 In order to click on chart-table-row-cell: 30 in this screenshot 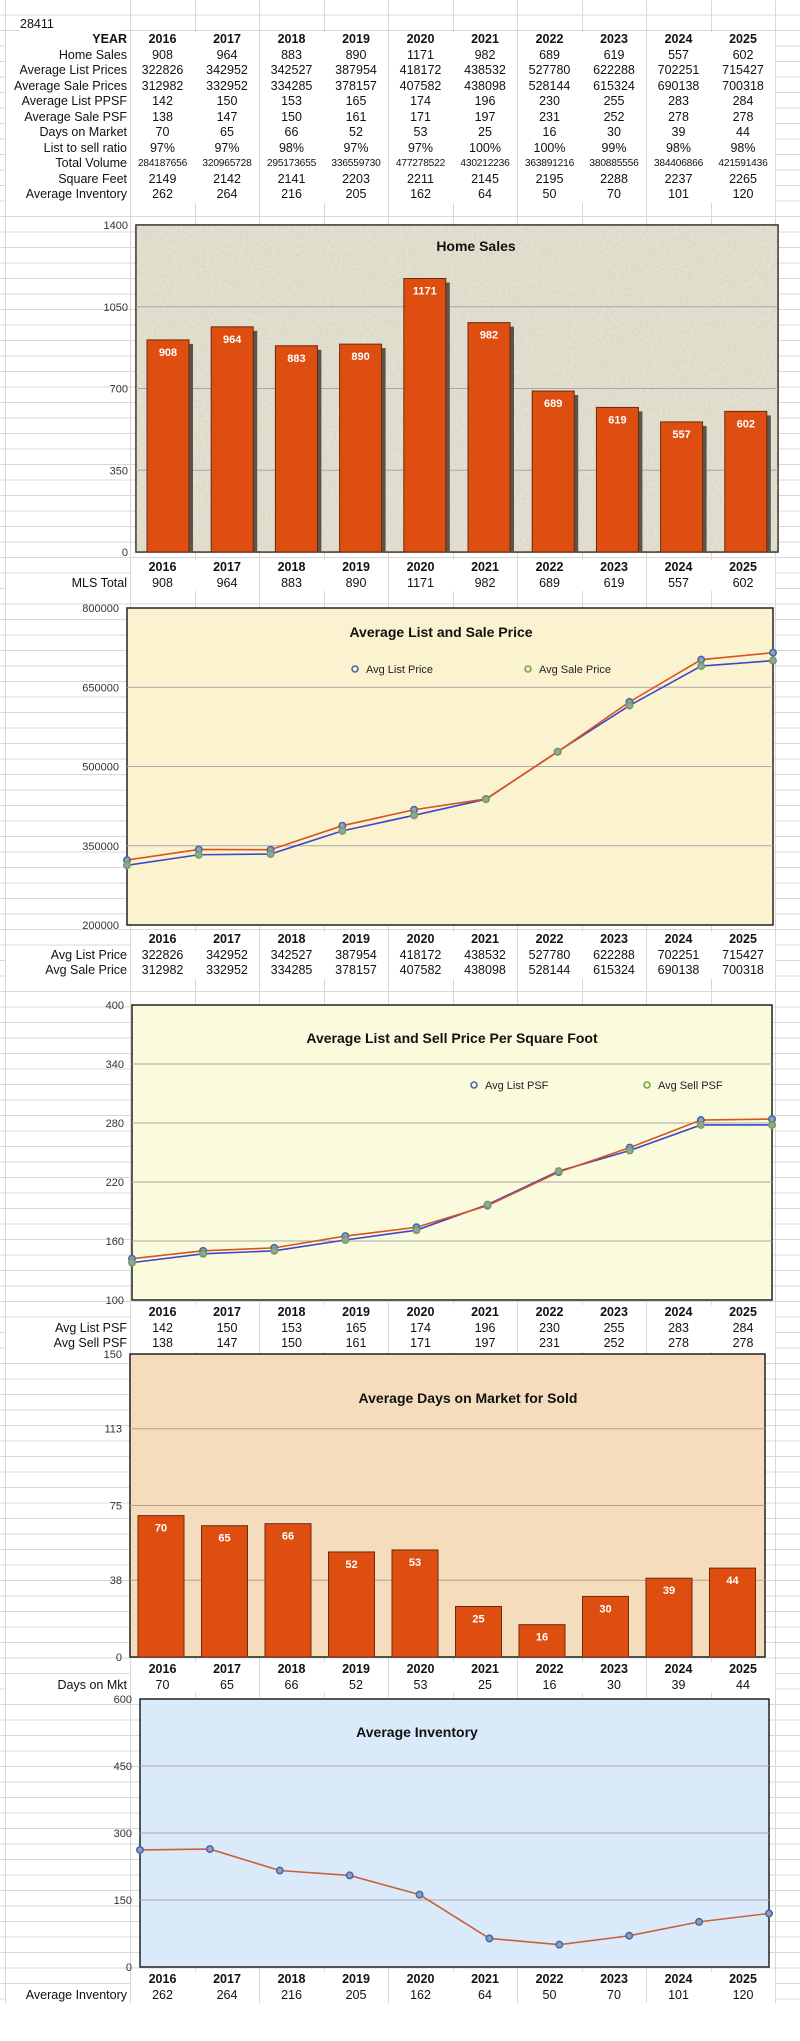, I will do `click(614, 1685)`.